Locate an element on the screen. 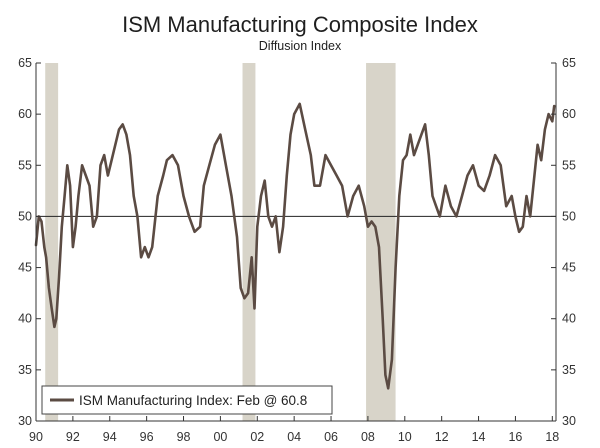 This screenshot has height=448, width=600. x-tick-label-08: 08 is located at coordinates (368, 437).